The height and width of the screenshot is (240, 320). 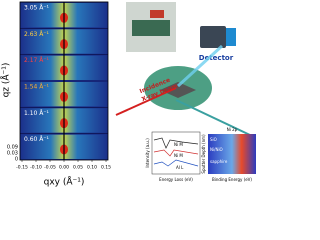 I want to click on x-tick-label: -0.10, so click(x=36, y=168).